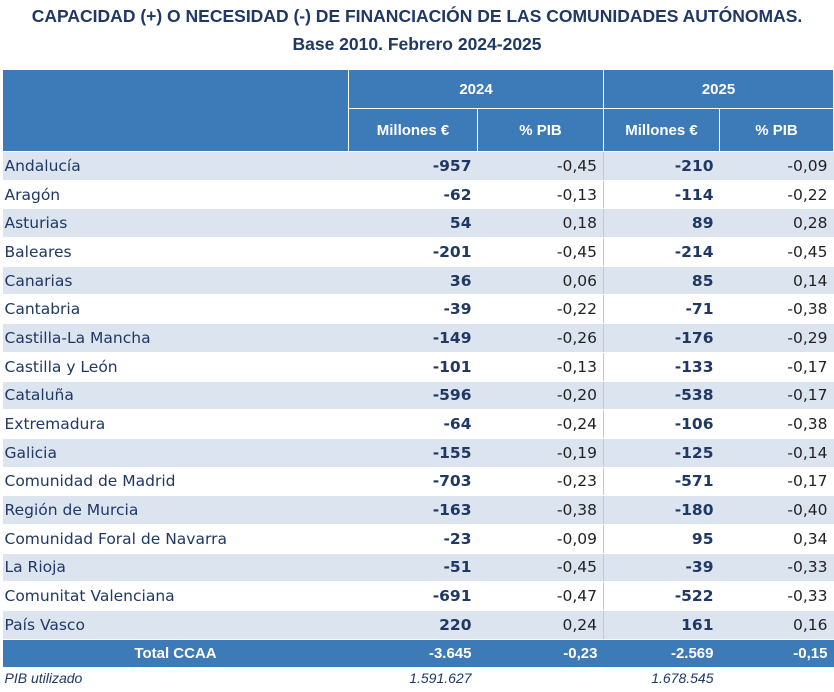 The width and height of the screenshot is (834, 692). Describe the element at coordinates (413, 482) in the screenshot. I see `value-millones-2024: -703` at that location.